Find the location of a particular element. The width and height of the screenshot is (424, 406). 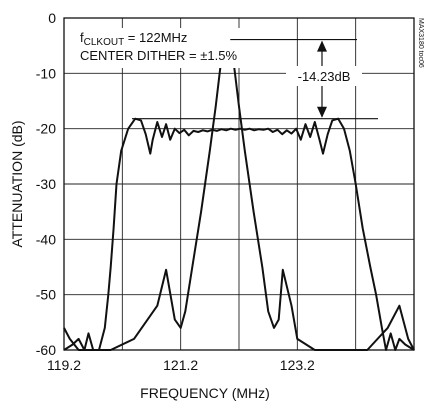

db-label-background is located at coordinates (324, 76).